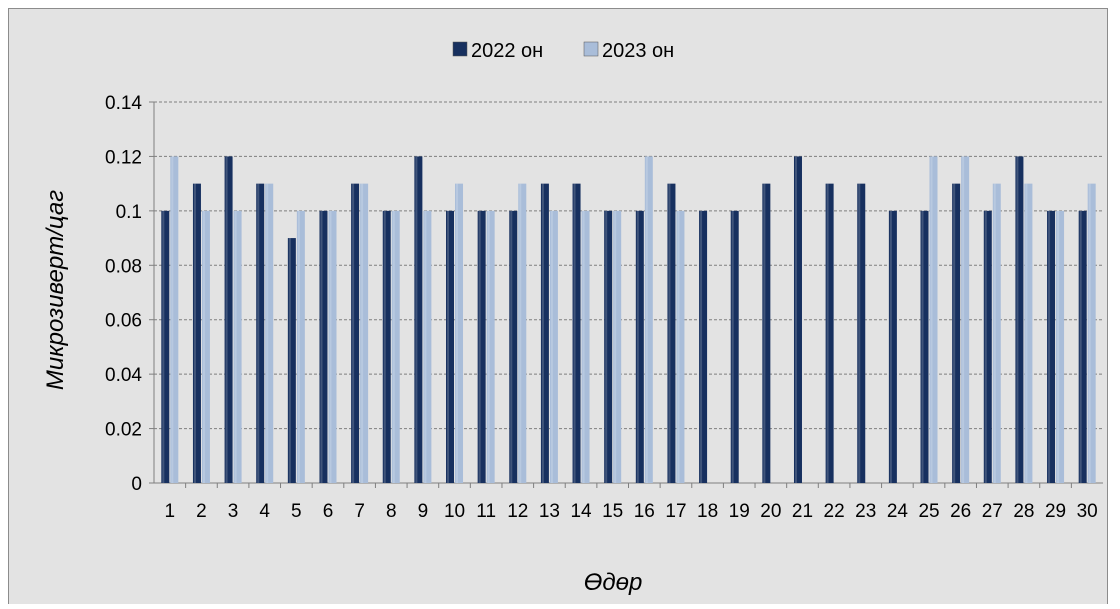  What do you see at coordinates (517, 511) in the screenshot?
I see `x-tick-label: 12` at bounding box center [517, 511].